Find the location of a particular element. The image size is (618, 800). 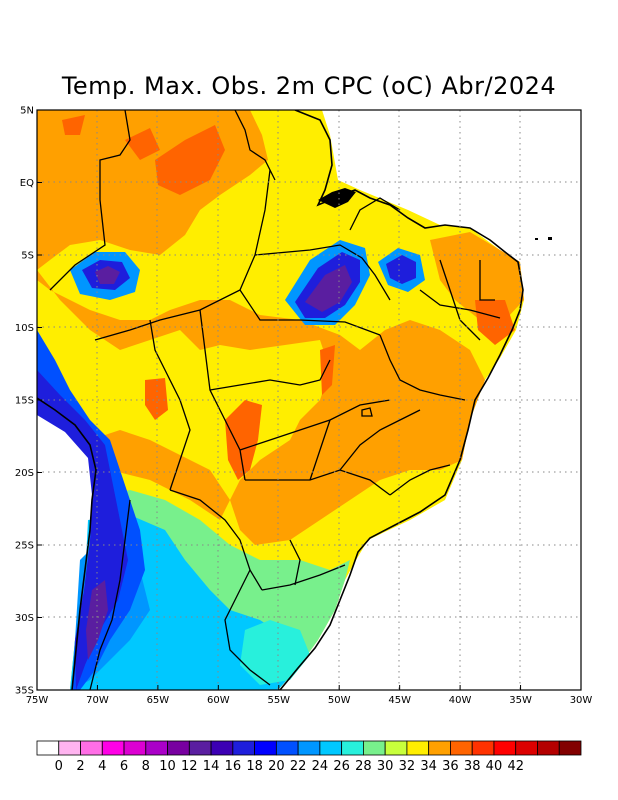

colorbar-label: 0 is located at coordinates (59, 766).